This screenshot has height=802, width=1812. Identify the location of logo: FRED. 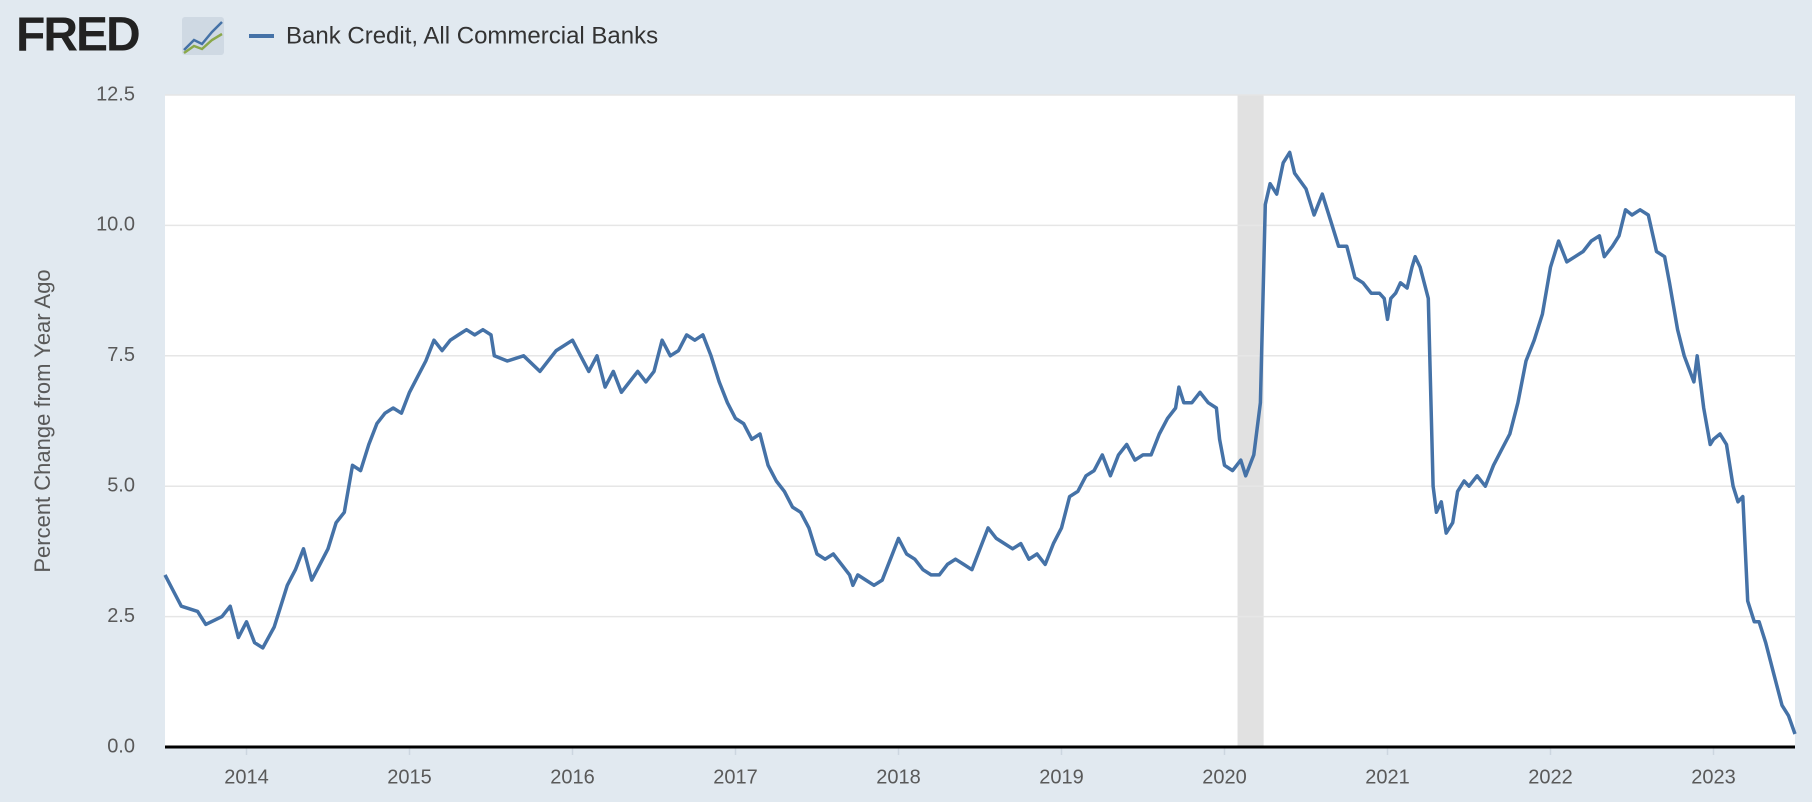
(77, 35).